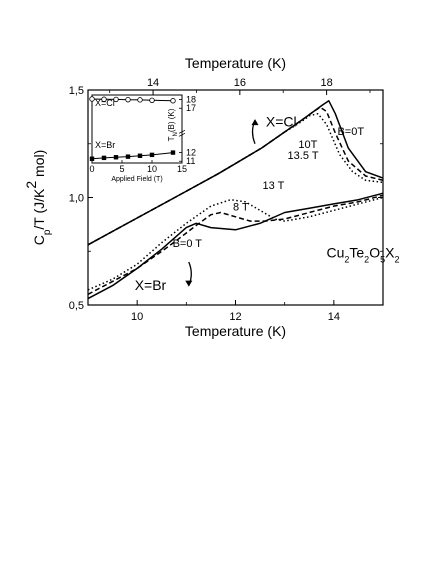 This screenshot has height=564, width=436. What do you see at coordinates (182, 169) in the screenshot?
I see `inset-x-tick-label: 15` at bounding box center [182, 169].